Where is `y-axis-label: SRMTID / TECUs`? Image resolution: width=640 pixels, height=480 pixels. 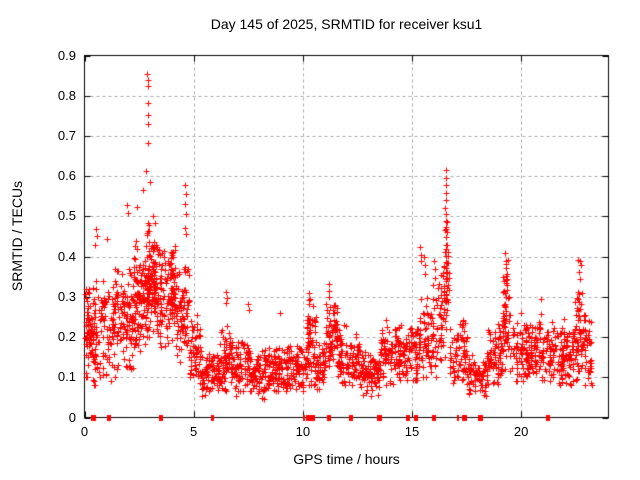 y-axis-label: SRMTID / TECUs is located at coordinates (17, 236).